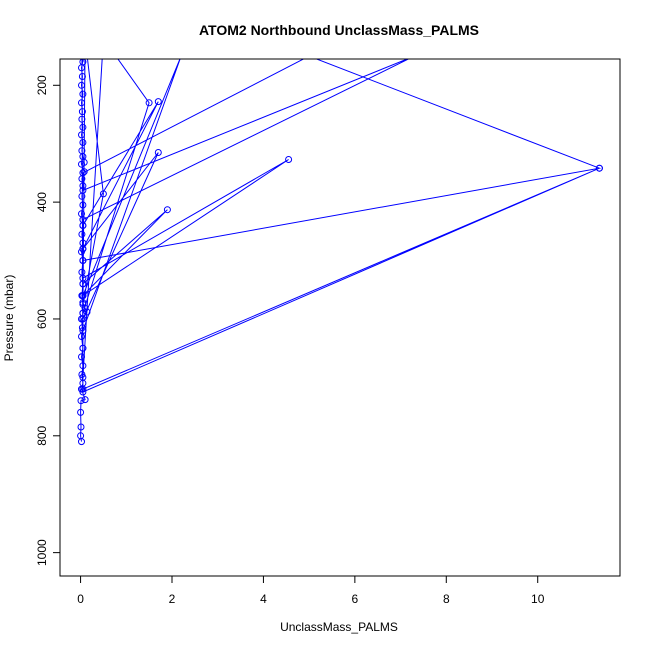 This screenshot has height=650, width=650. I want to click on x-tick-label: 0, so click(80, 599).